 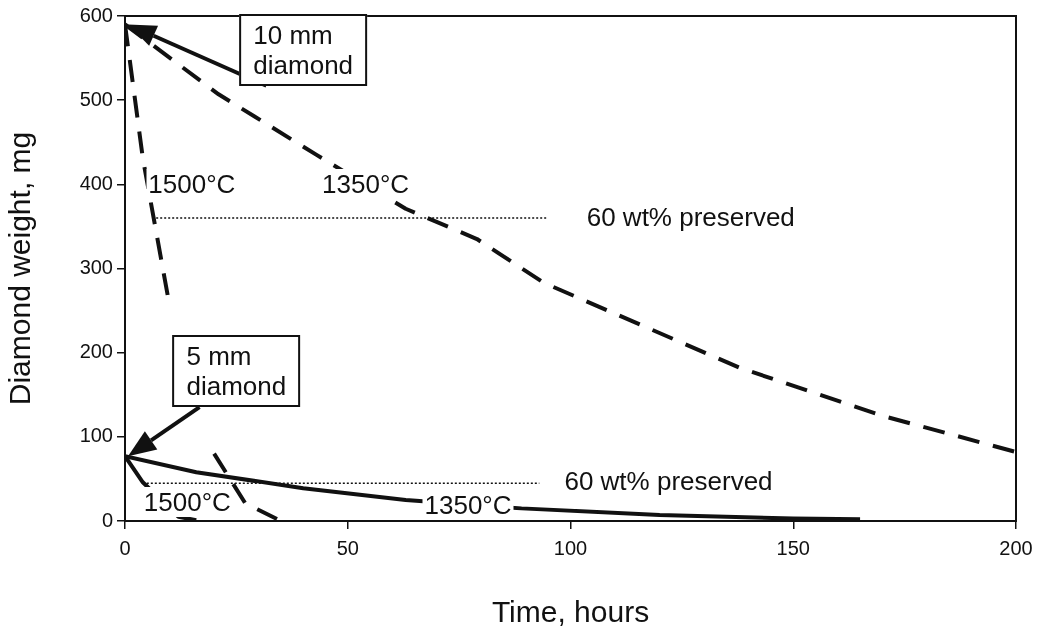 I want to click on x-tick-label: 50, so click(x=347, y=547).